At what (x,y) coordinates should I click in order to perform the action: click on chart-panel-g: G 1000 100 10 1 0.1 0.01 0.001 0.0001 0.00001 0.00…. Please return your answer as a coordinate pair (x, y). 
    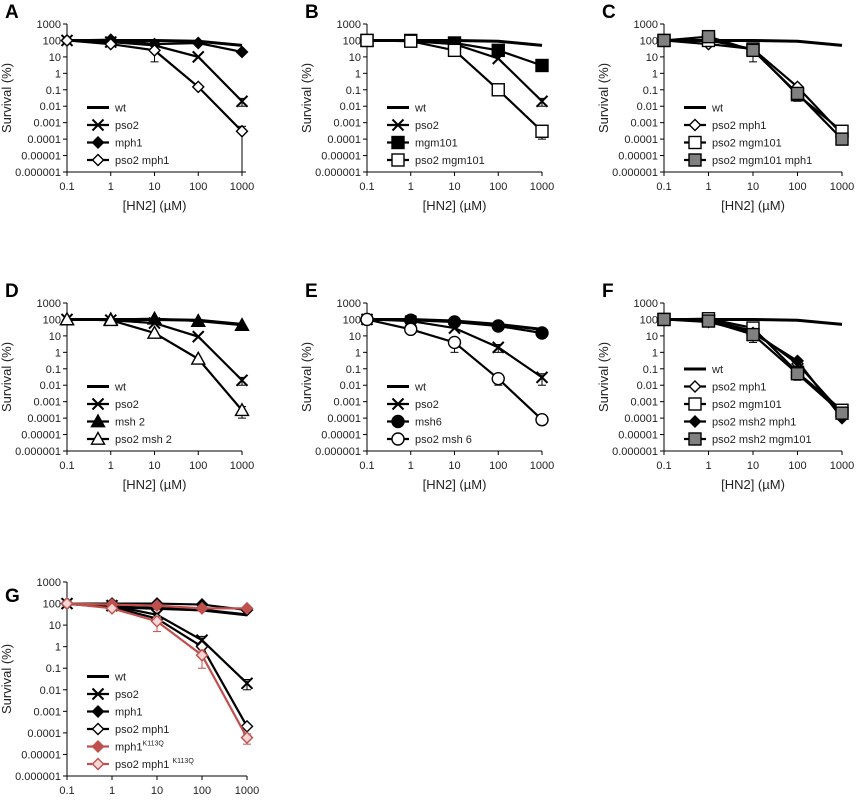
    Looking at the image, I should click on (129, 687).